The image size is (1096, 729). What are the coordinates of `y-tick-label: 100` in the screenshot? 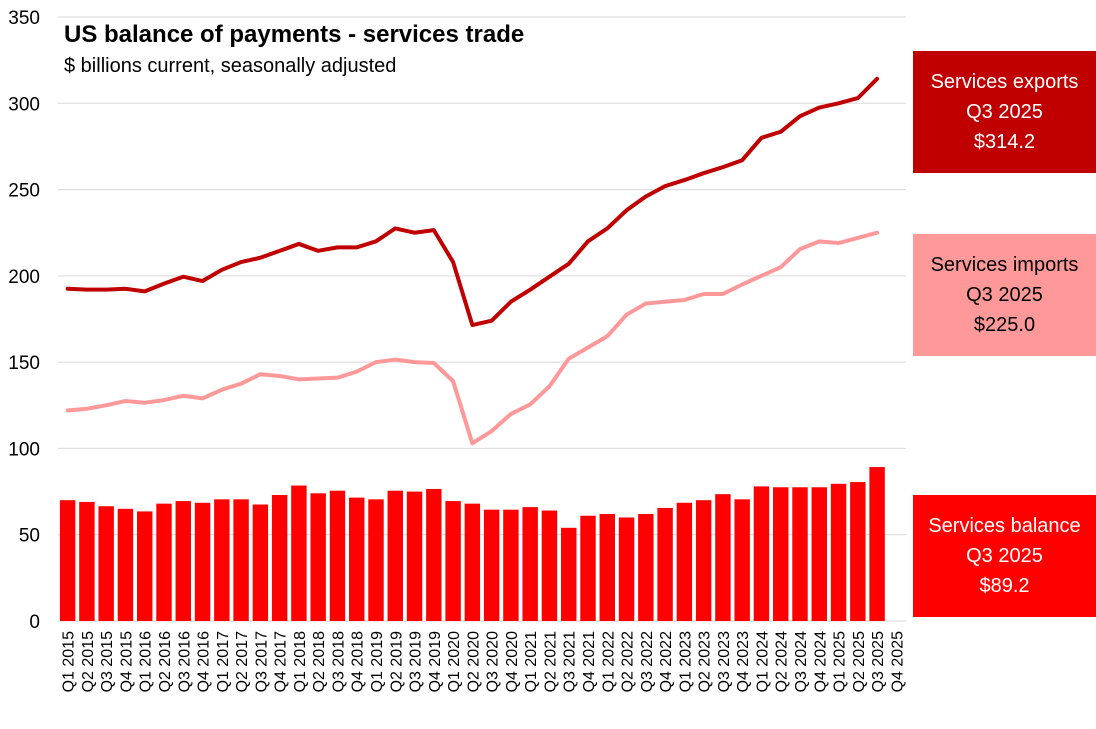 It's located at (24, 449).